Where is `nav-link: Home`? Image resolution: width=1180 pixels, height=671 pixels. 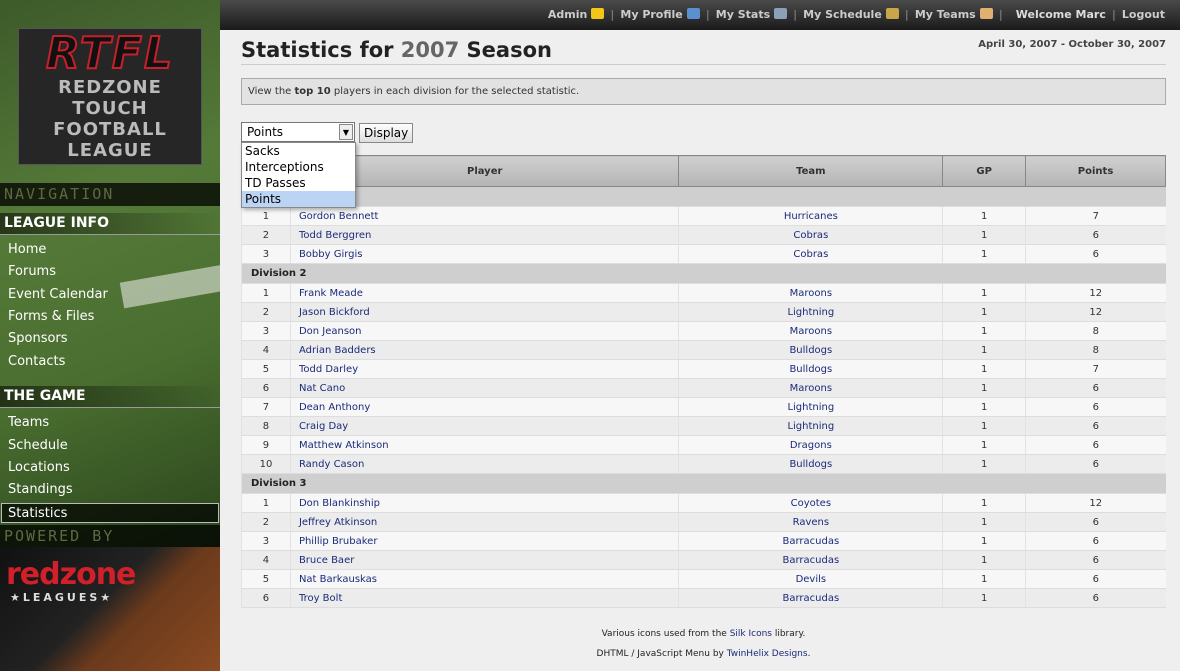
nav-link: Home is located at coordinates (27, 249).